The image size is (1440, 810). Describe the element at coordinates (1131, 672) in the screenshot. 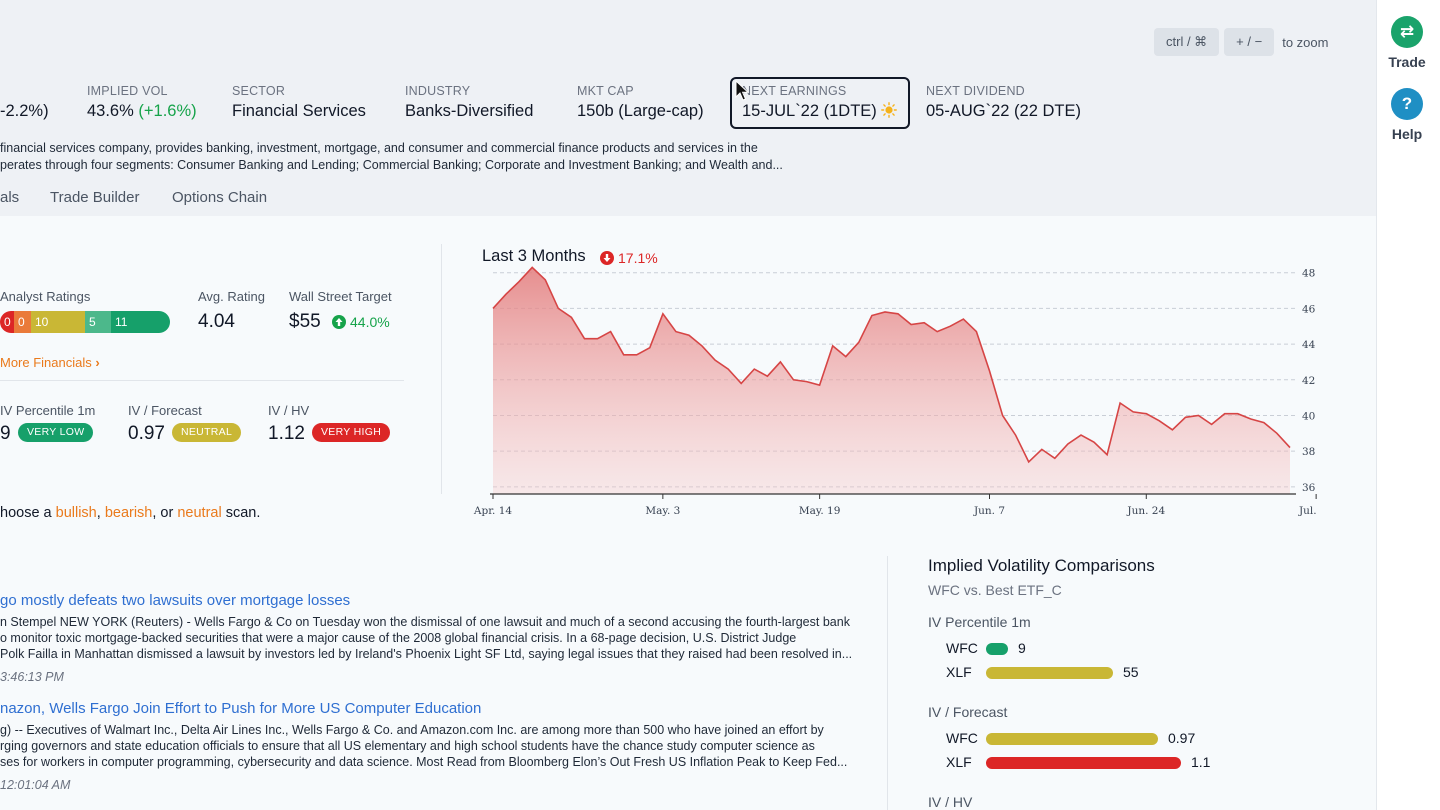

I see `iv-comparison-value: 55` at that location.